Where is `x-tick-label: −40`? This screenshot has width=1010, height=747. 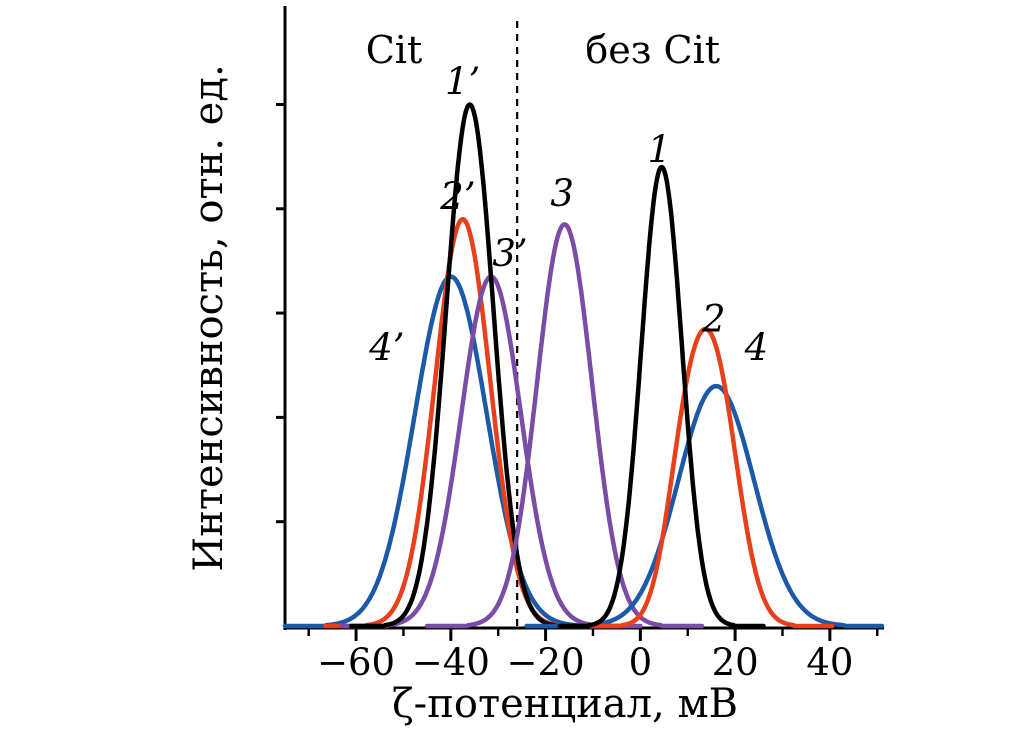
x-tick-label: −40 is located at coordinates (451, 662).